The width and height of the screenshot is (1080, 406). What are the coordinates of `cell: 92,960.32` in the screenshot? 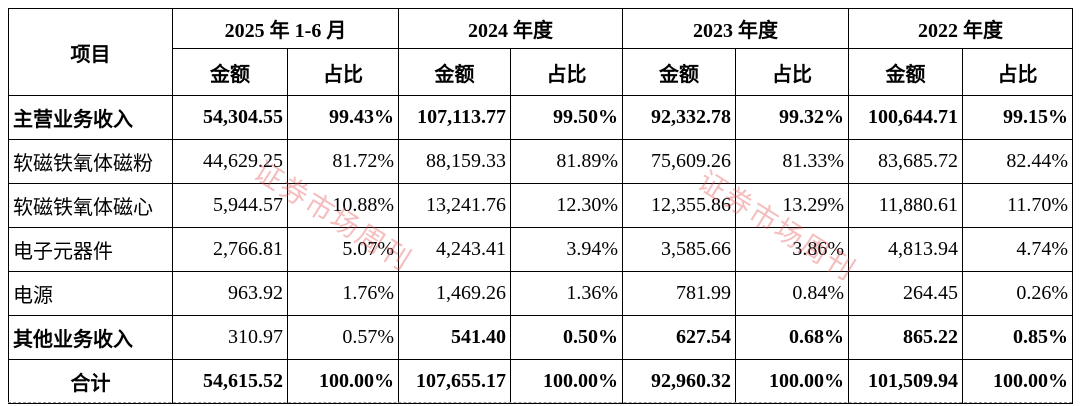 It's located at (679, 381).